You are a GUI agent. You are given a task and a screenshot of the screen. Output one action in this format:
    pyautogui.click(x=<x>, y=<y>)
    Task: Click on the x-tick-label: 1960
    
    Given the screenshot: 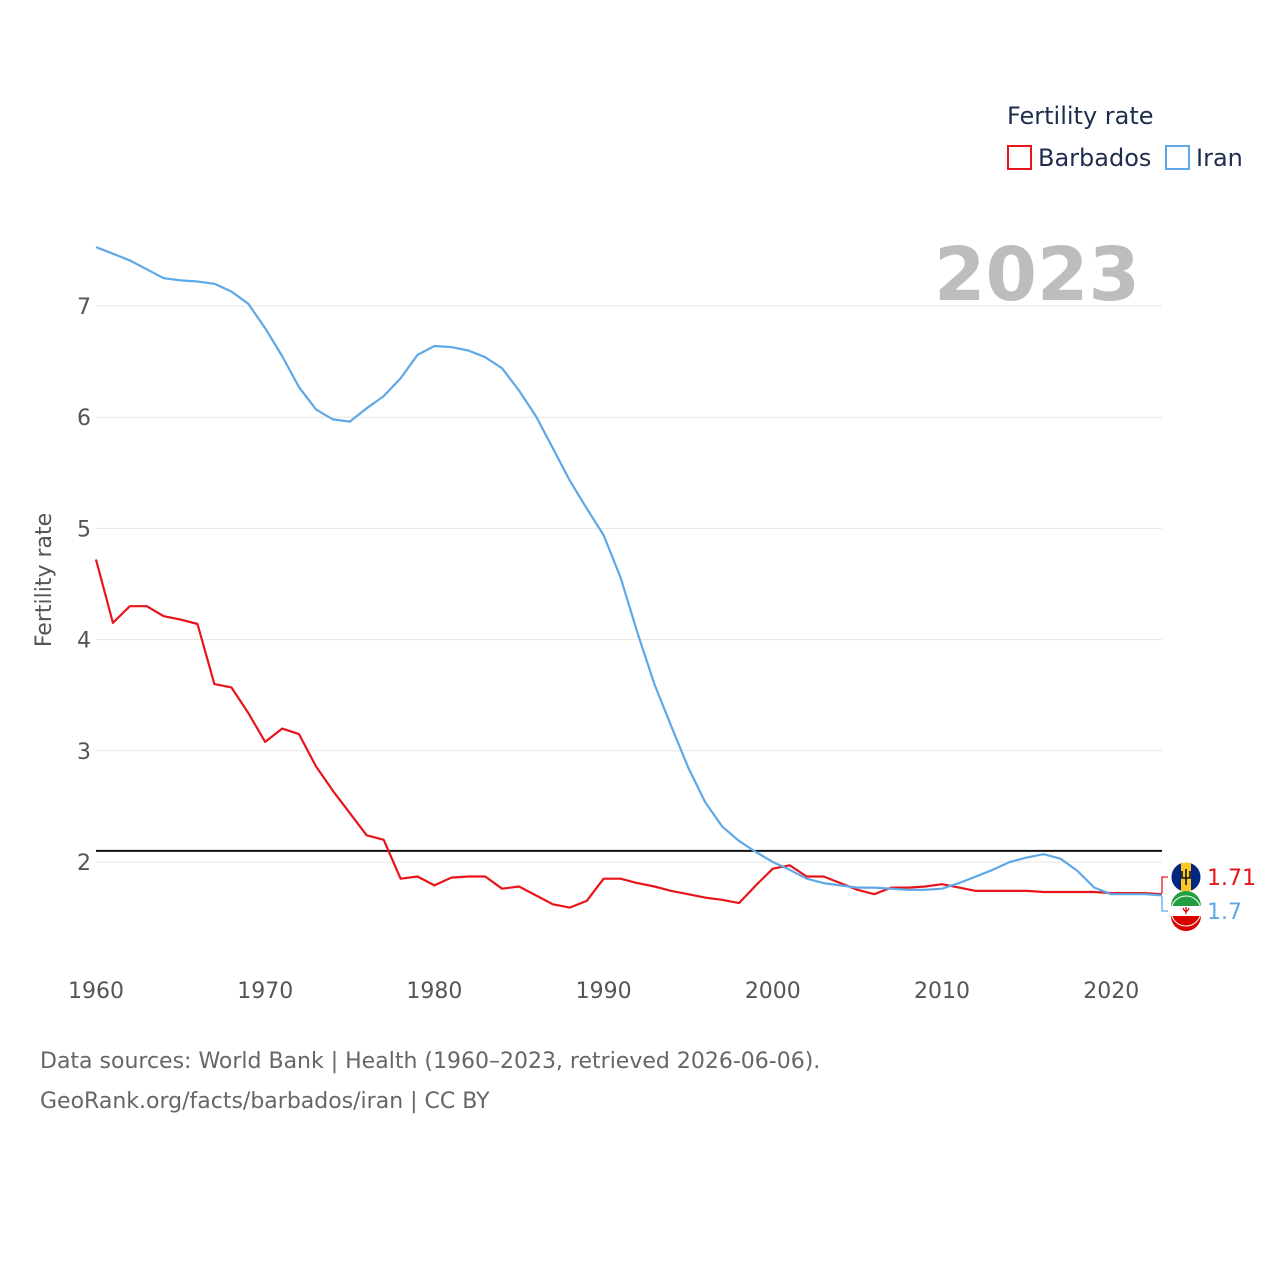 What is the action you would take?
    pyautogui.click(x=96, y=991)
    